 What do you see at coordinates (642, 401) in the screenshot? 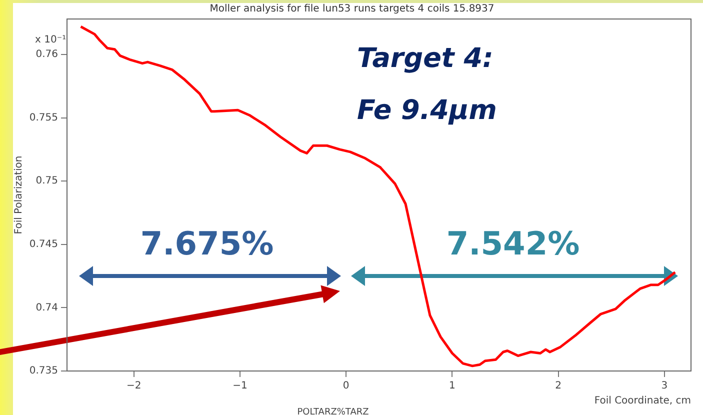
I see `x-axis-title: Foil Coordinate, cm` at bounding box center [642, 401].